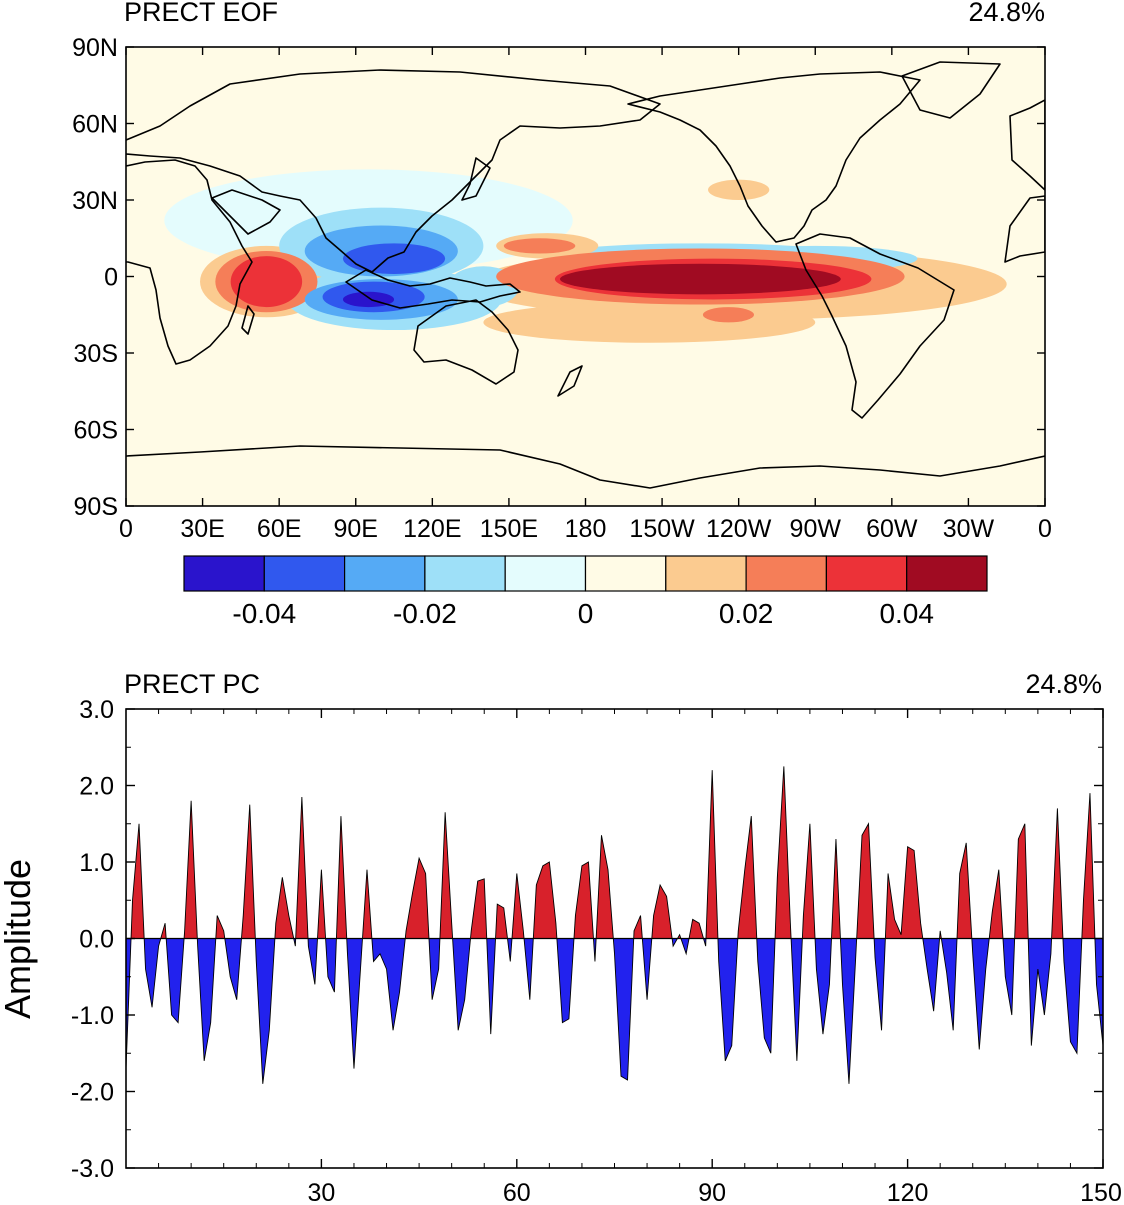  I want to click on colorbar-label: 0.04, so click(906, 613).